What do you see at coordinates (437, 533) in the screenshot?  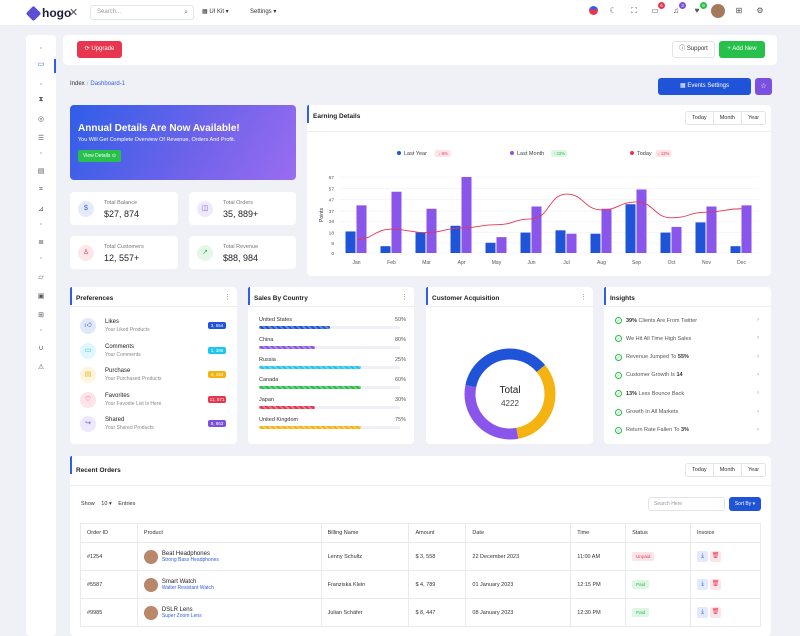 I see `column-header: Amount` at bounding box center [437, 533].